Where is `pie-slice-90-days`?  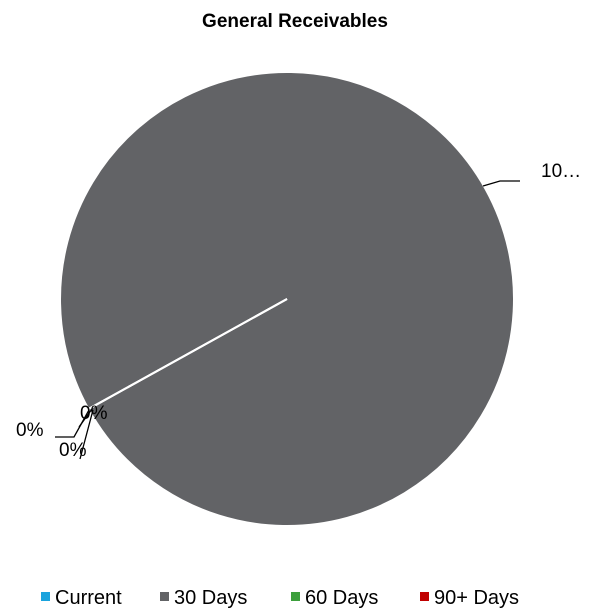 pie-slice-90-days is located at coordinates (187, 354).